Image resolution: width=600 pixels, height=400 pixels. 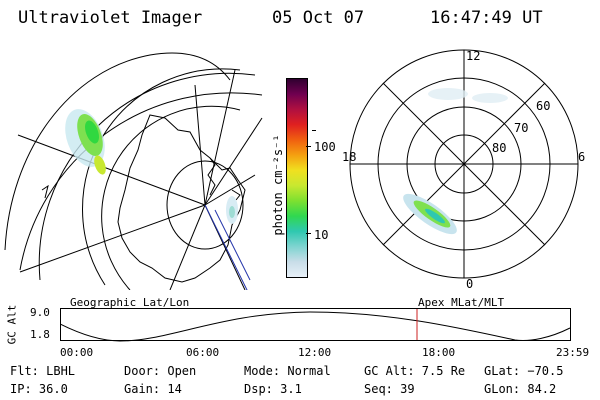 What do you see at coordinates (273, 389) in the screenshot?
I see `info-dsp: Dsp: 3.1` at bounding box center [273, 389].